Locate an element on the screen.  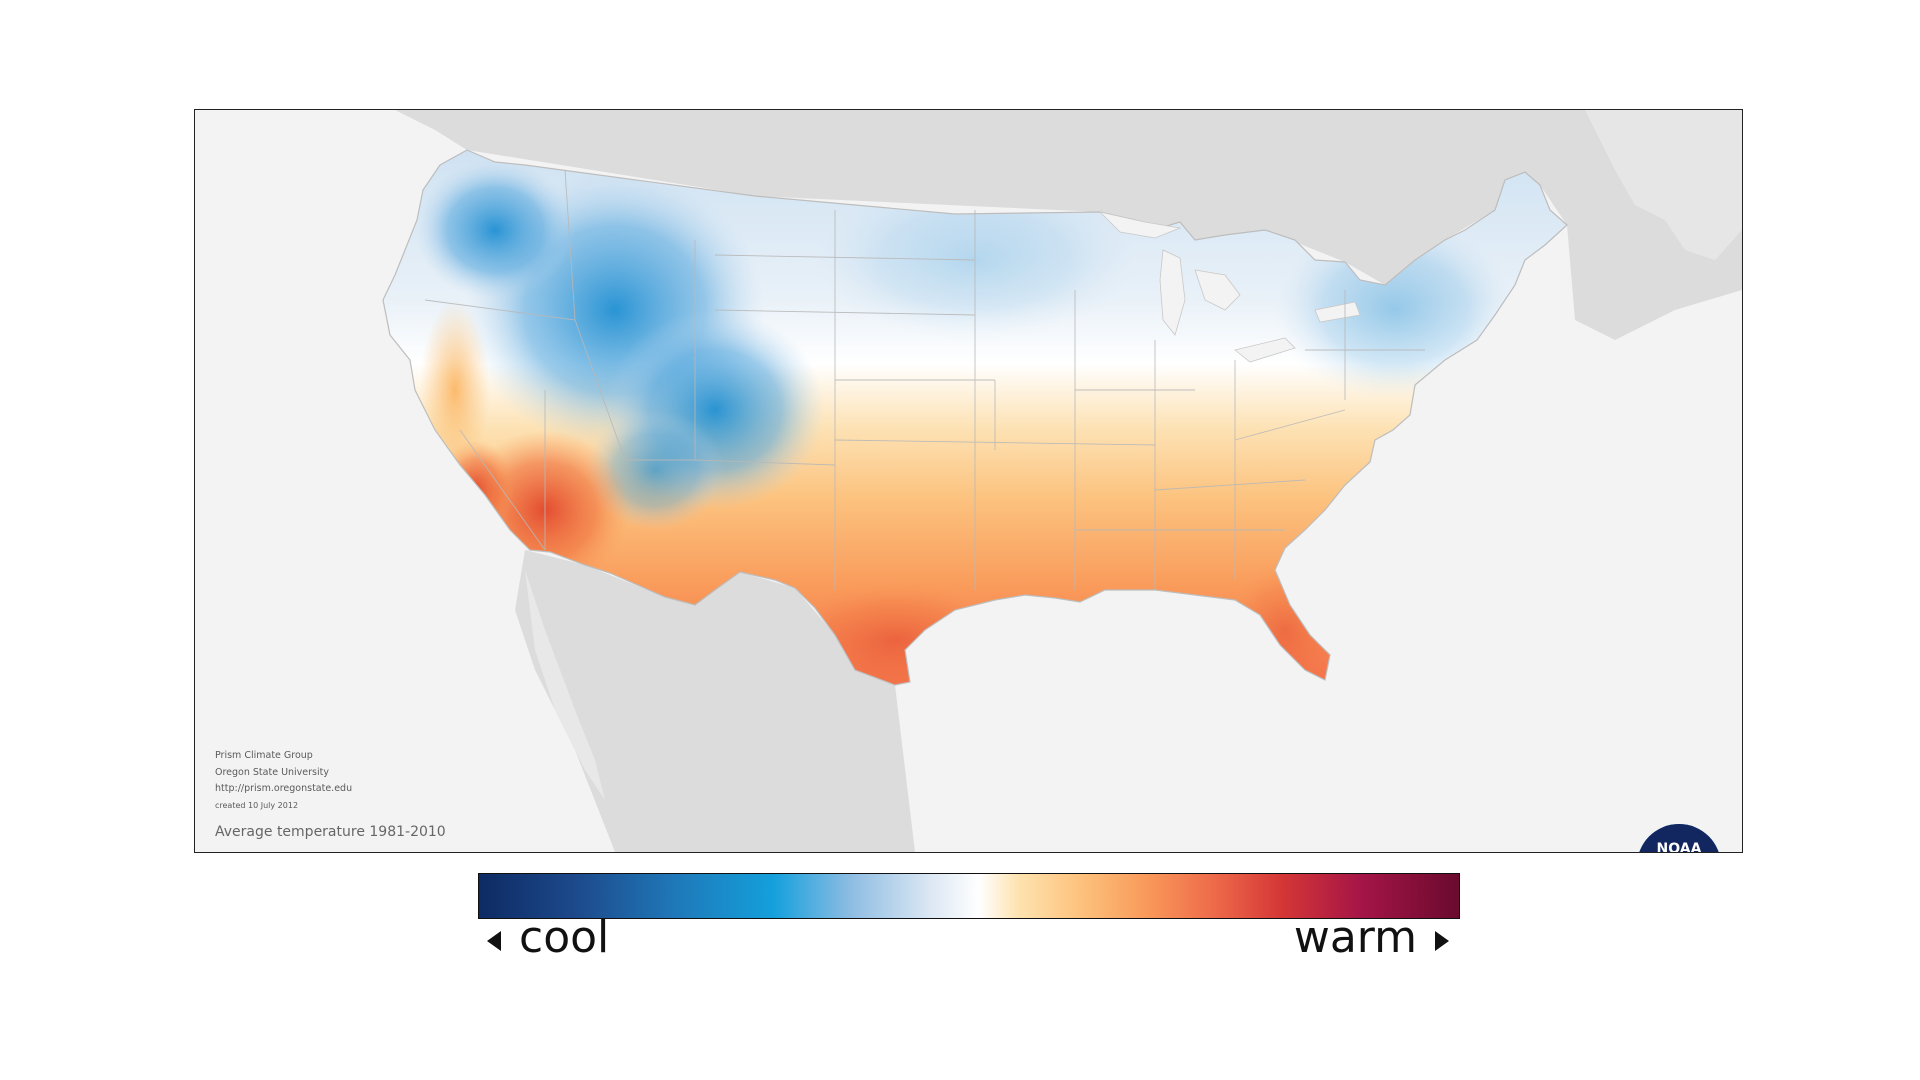
credit-created-date: created 10 July 2012 is located at coordinates (257, 805).